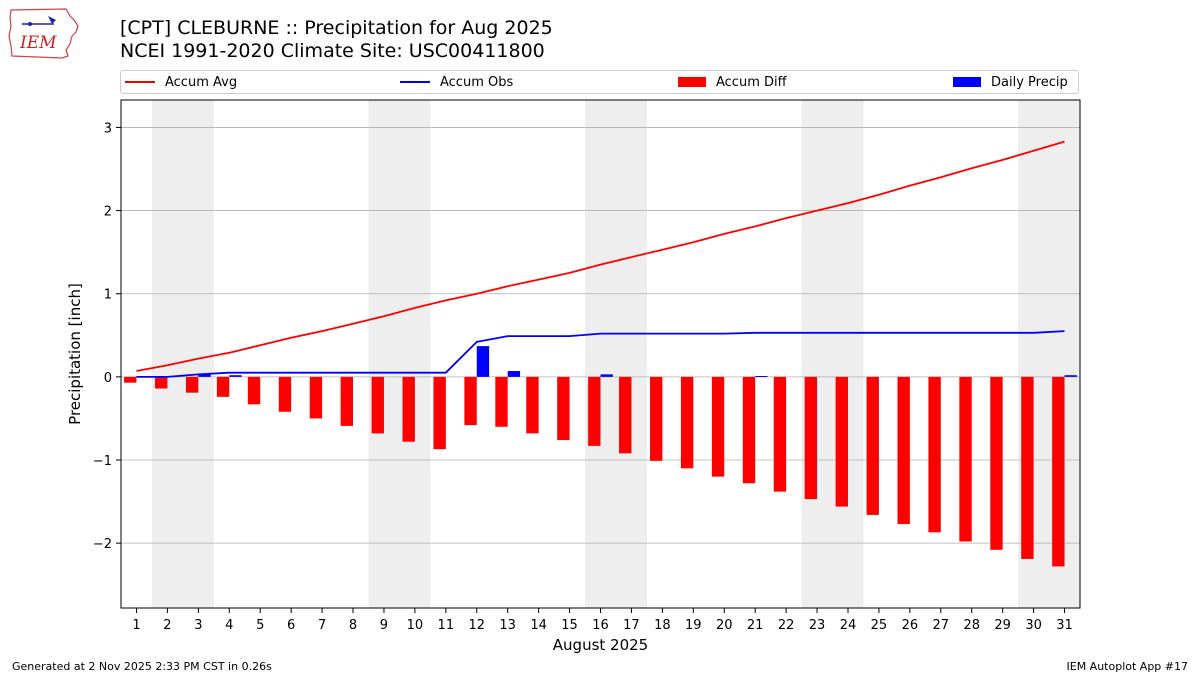  I want to click on accum-obs-line, so click(600, 354).